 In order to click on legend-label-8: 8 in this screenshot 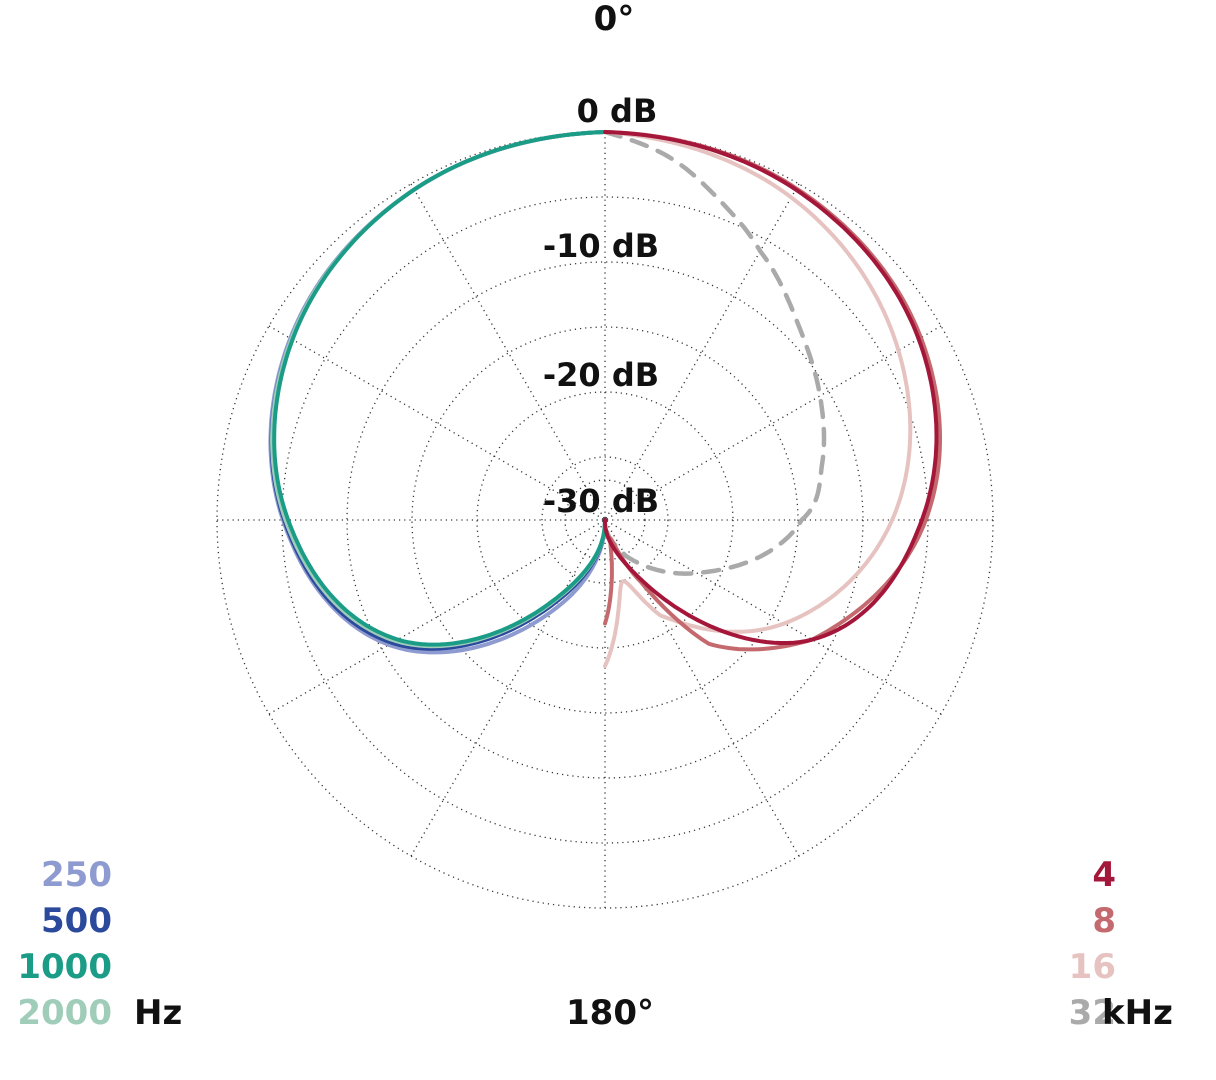, I will do `click(1104, 921)`.